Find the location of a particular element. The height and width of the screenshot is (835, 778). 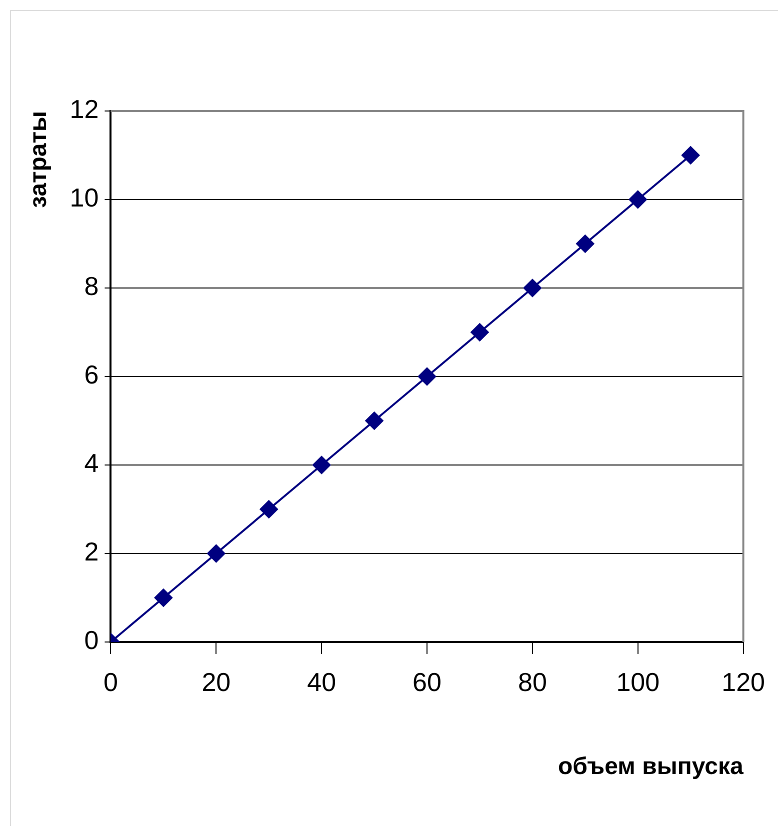

x-tick-label: 100 is located at coordinates (638, 681).